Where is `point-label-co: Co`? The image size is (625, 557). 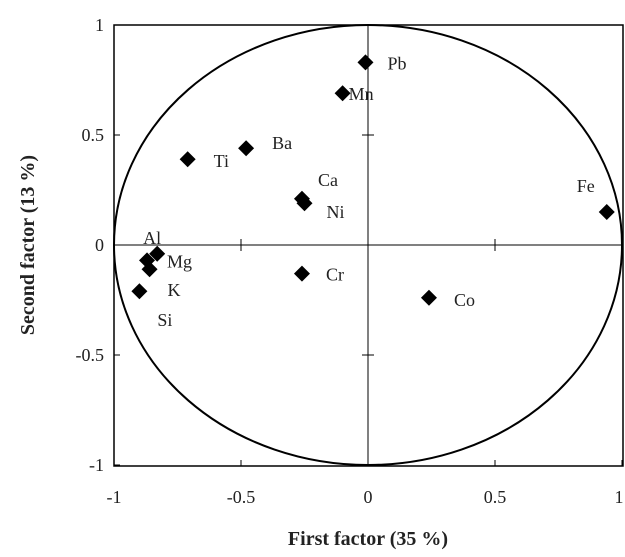 point-label-co: Co is located at coordinates (464, 300).